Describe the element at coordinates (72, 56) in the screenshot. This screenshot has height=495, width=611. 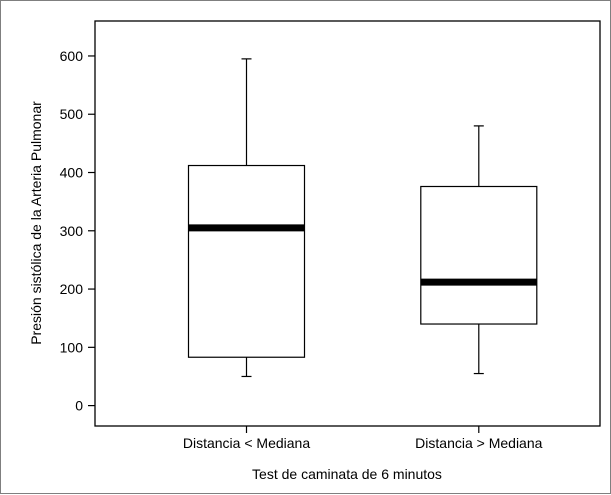
I see `y-tick-label: 600` at that location.